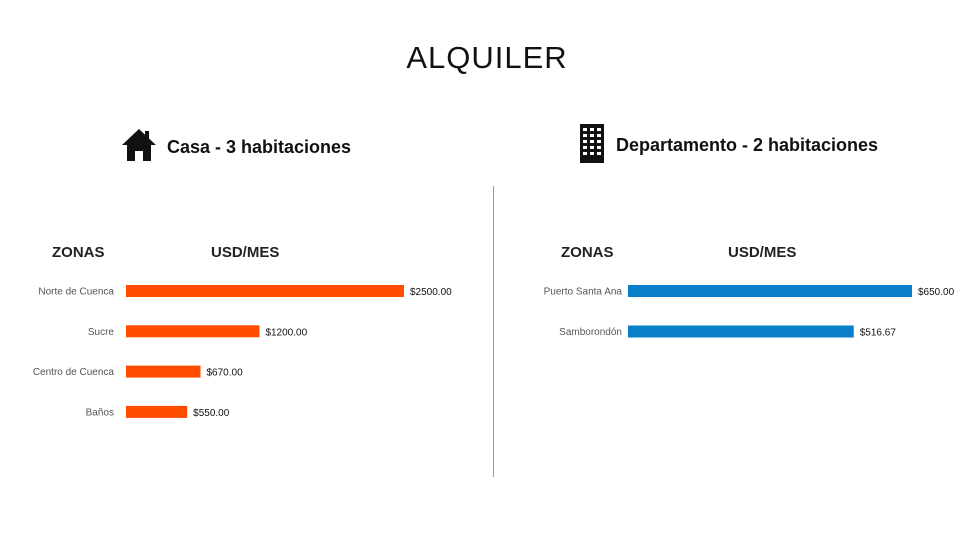 The height and width of the screenshot is (536, 974). What do you see at coordinates (587, 252) in the screenshot?
I see `zonas-header-right: ZONAS` at bounding box center [587, 252].